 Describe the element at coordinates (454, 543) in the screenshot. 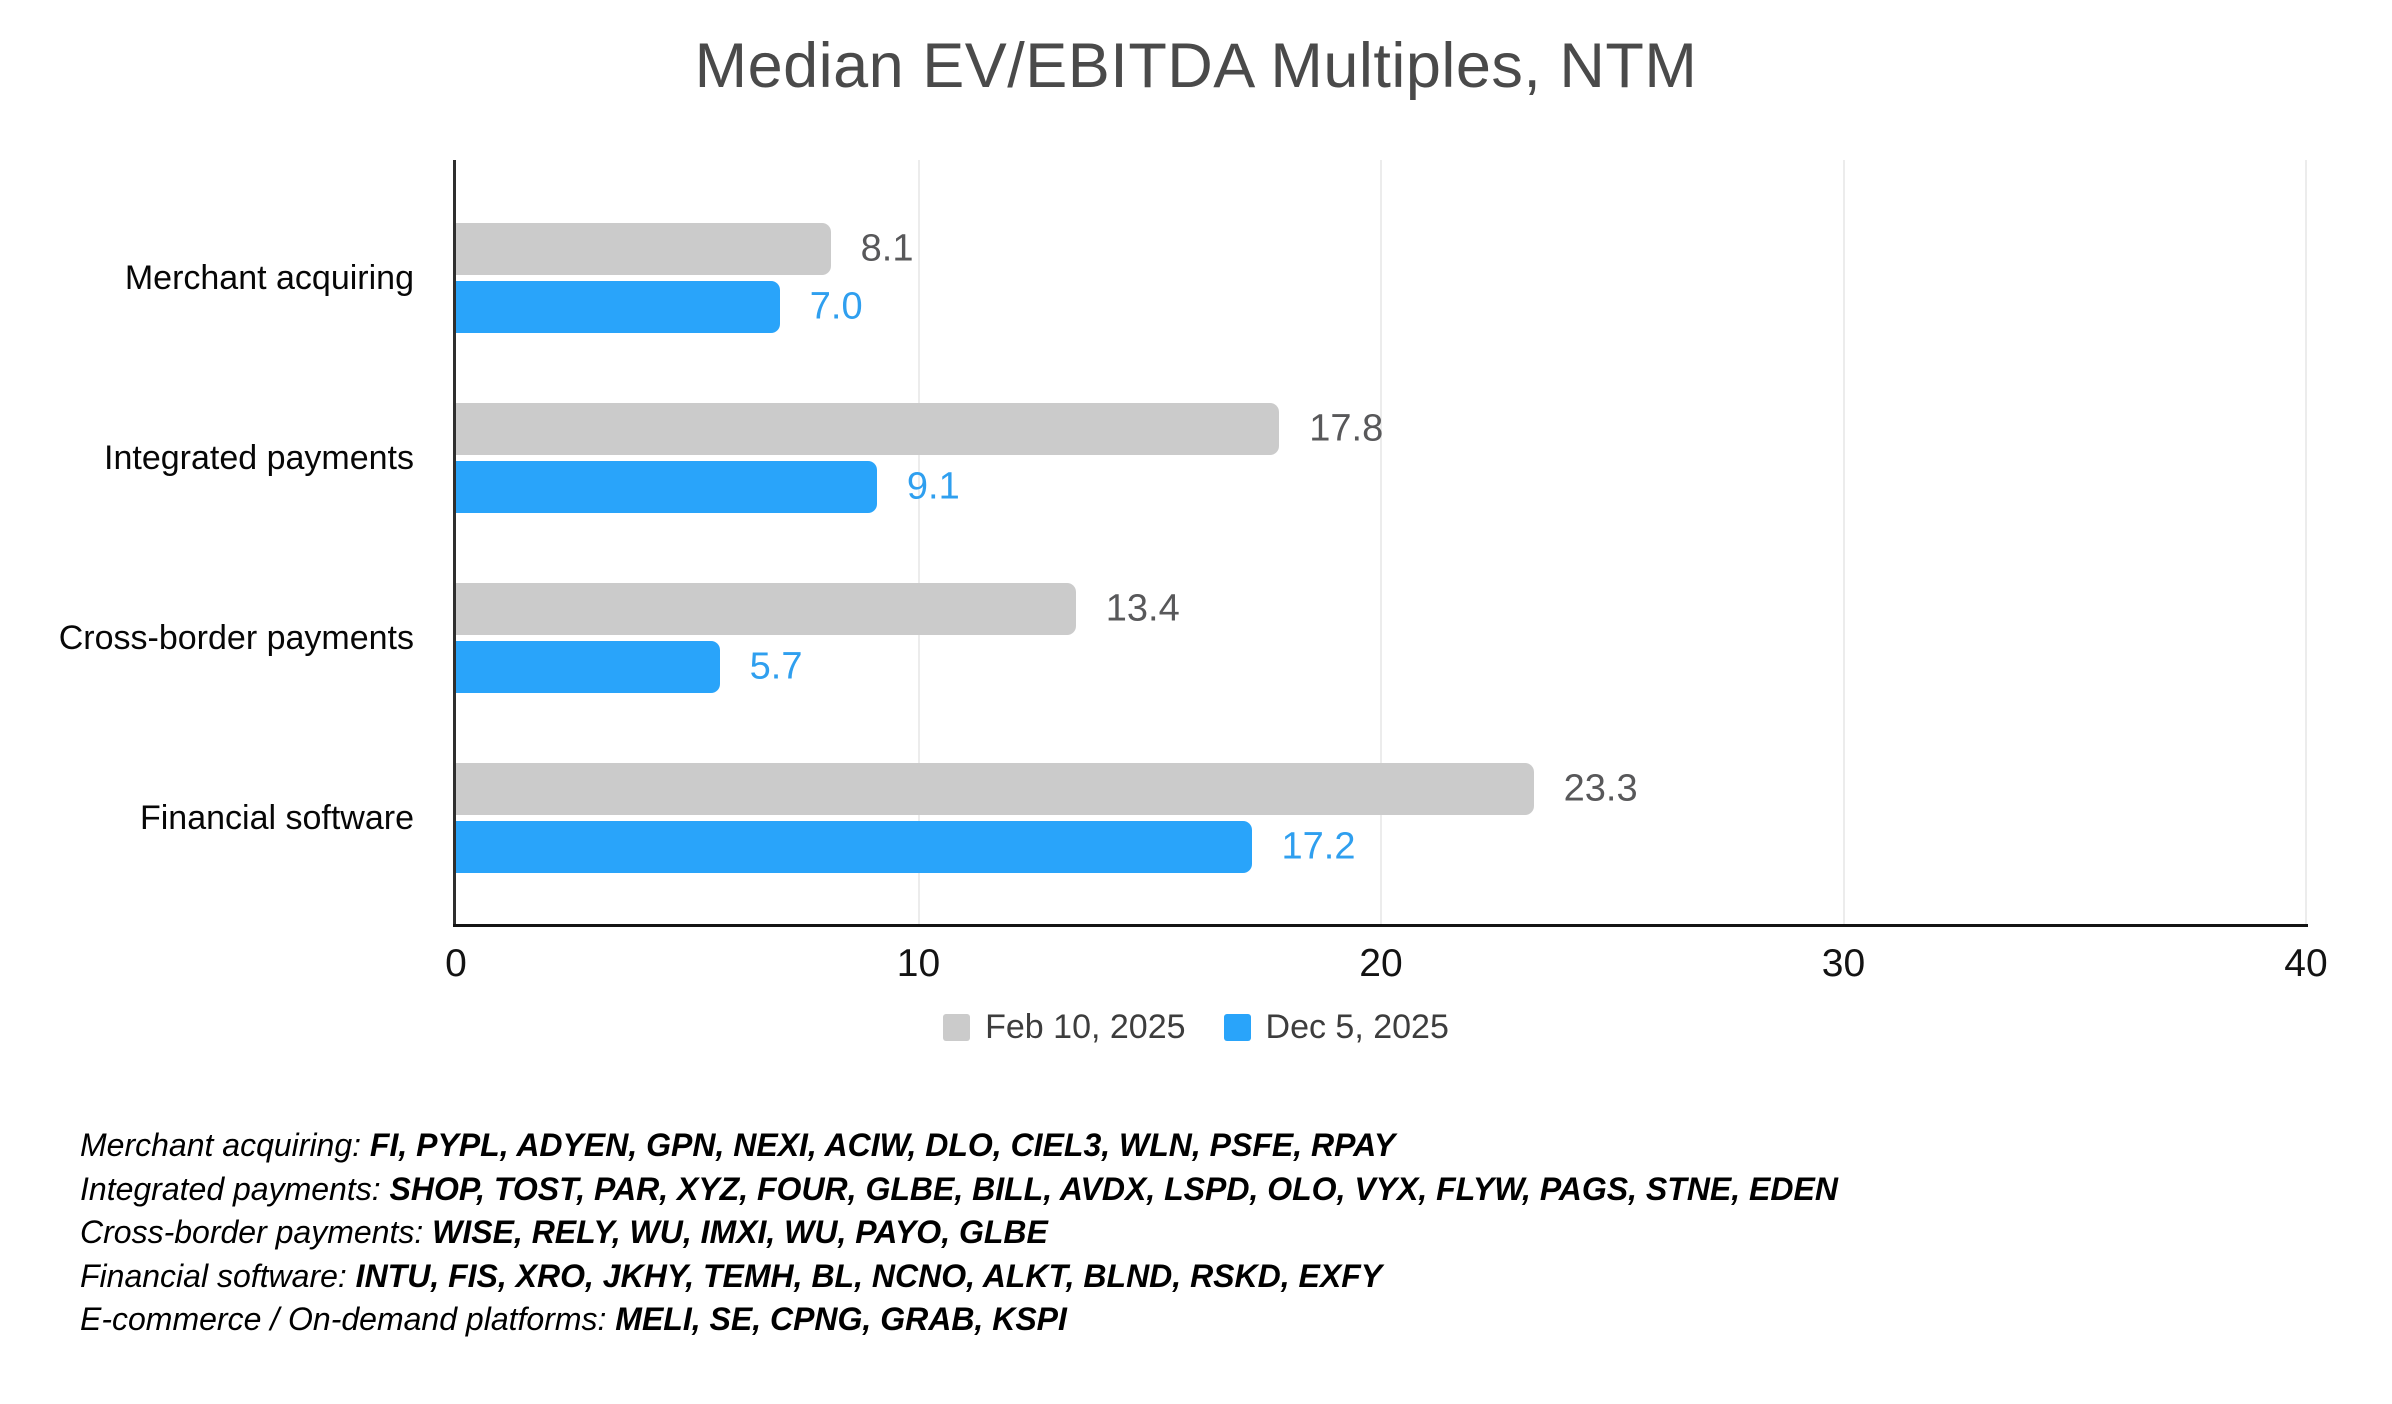

I see `y-axis-line` at that location.